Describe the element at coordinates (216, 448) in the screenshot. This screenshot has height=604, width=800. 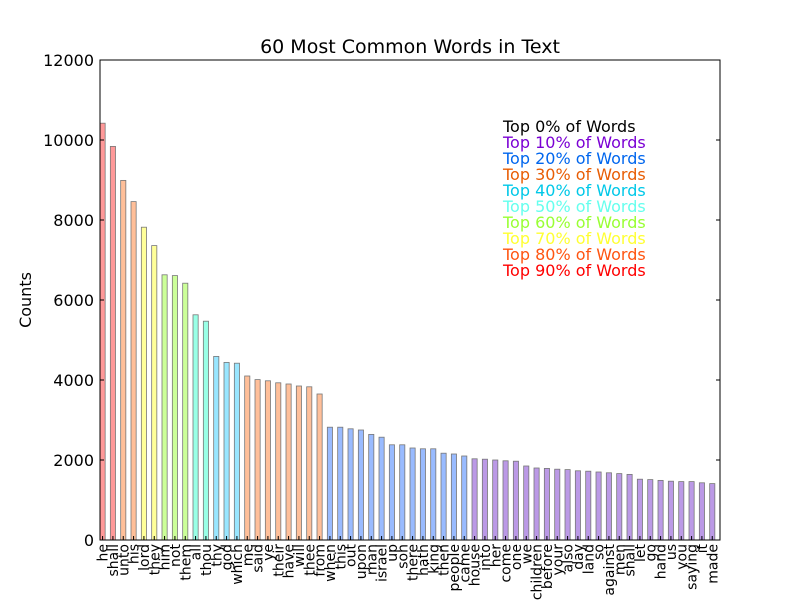
I see `bar-thy` at that location.